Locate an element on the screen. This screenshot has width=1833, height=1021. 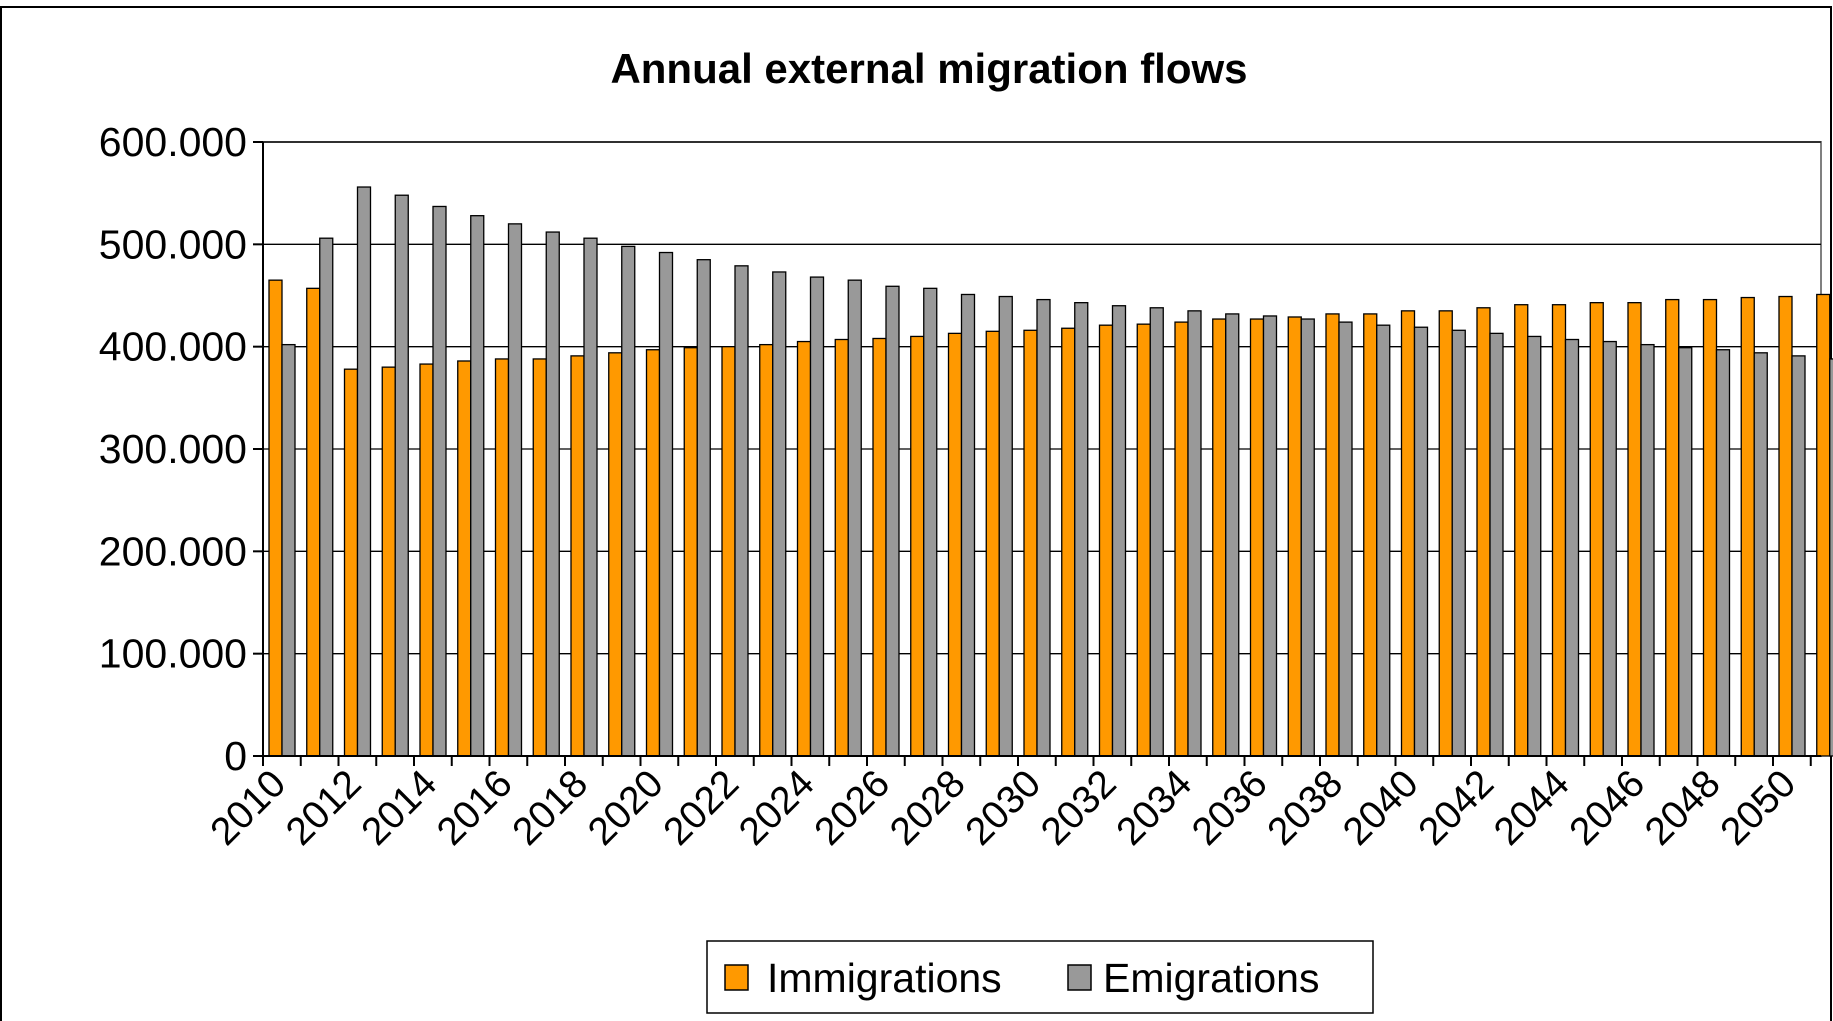
bar-immigrations-2043 is located at coordinates (1521, 530).